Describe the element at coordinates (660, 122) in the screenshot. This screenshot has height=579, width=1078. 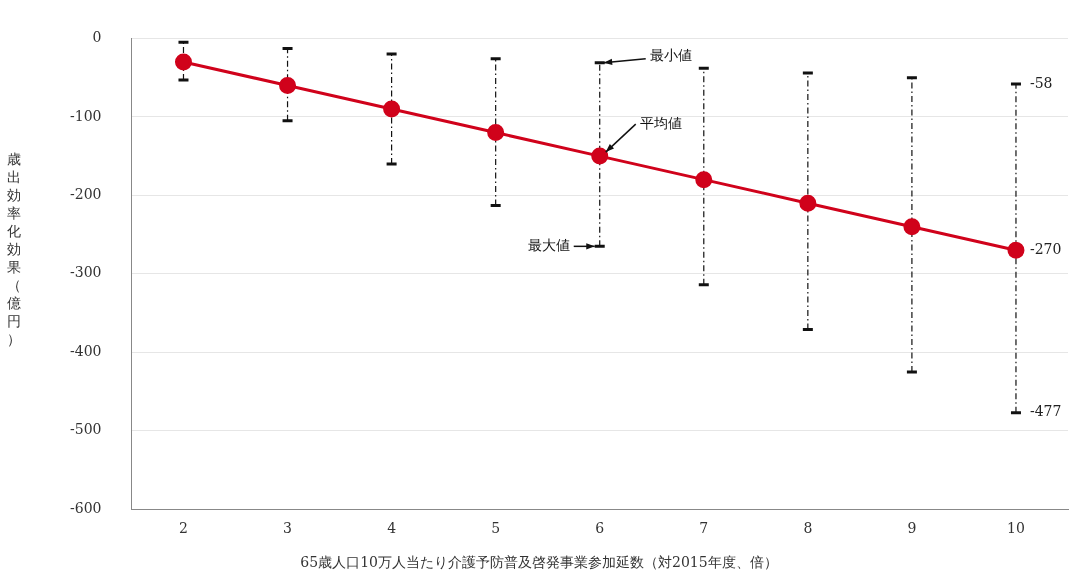
I see `annotation: 平均値` at that location.